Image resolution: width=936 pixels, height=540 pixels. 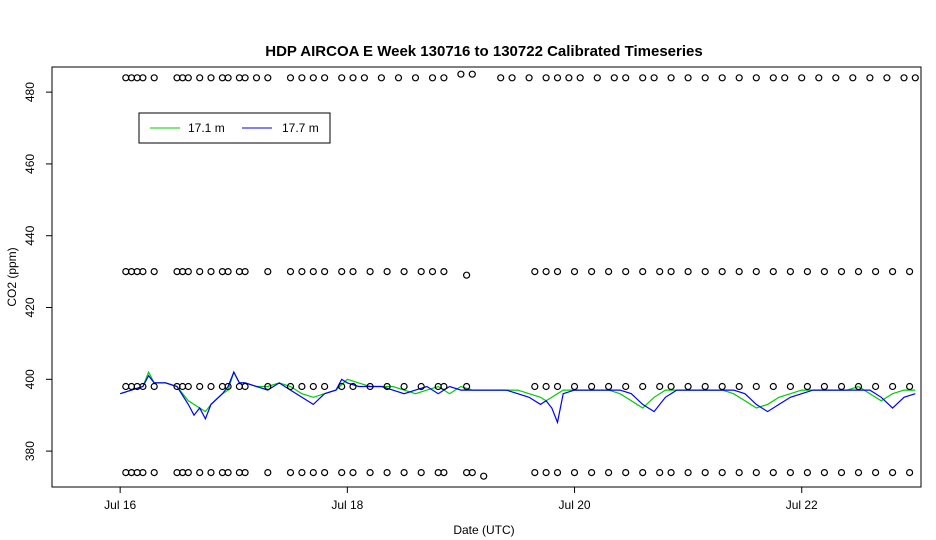 What do you see at coordinates (30, 307) in the screenshot?
I see `y-tick-label: 420` at bounding box center [30, 307].